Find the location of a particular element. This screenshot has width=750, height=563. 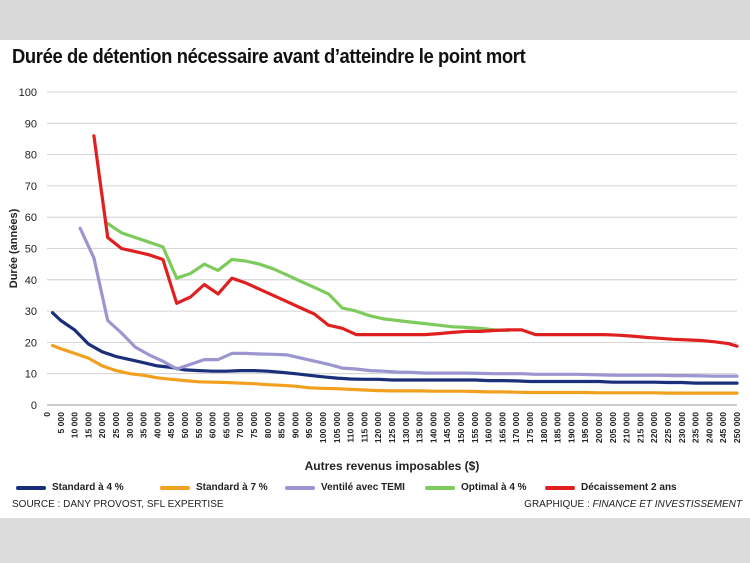

x-tick-label: 170 000 is located at coordinates (516, 427).